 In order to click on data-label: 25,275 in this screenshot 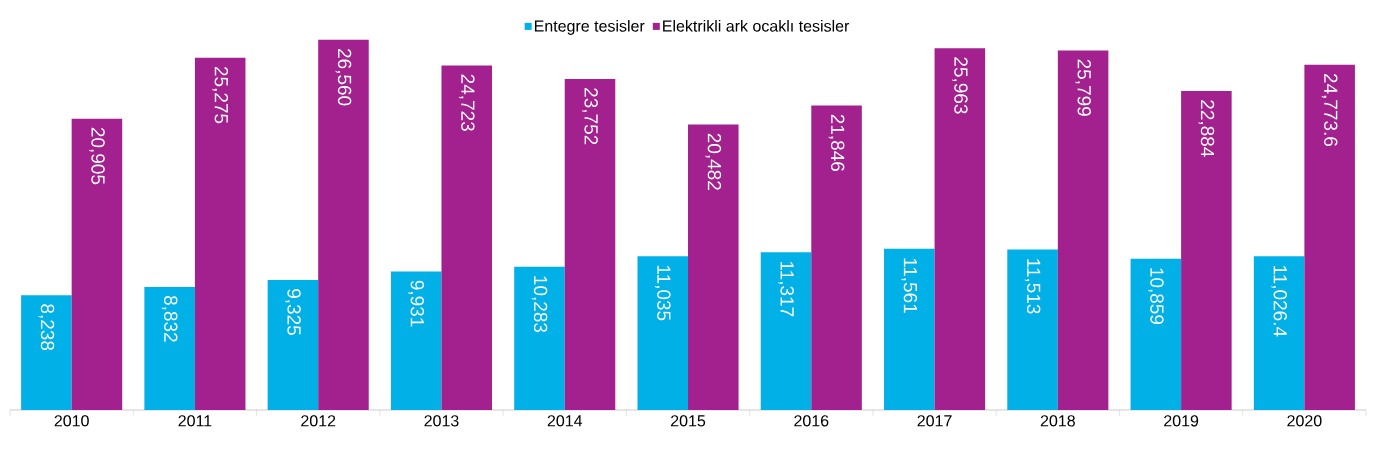, I will do `click(220, 95)`.